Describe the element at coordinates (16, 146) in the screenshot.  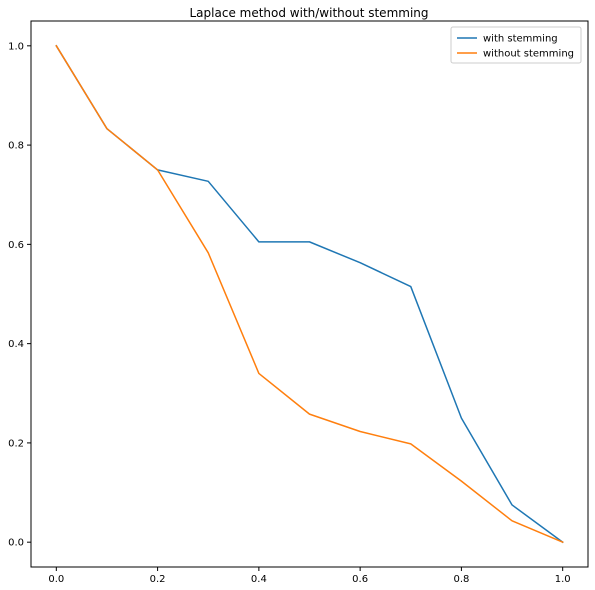
I see `y-tick-label: 0.8` at that location.